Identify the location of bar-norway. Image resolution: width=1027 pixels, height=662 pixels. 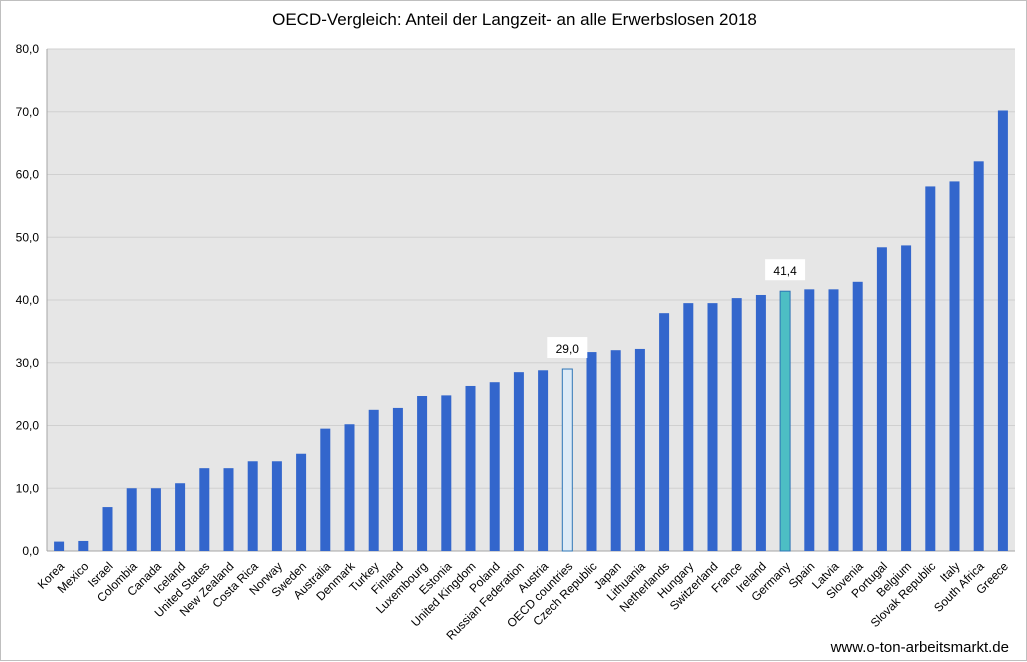
(276, 506).